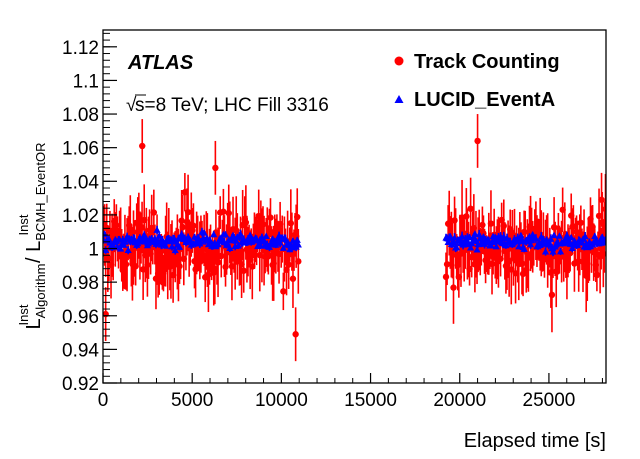 The height and width of the screenshot is (459, 640). Describe the element at coordinates (192, 400) in the screenshot. I see `x-tick-label: 5000` at that location.